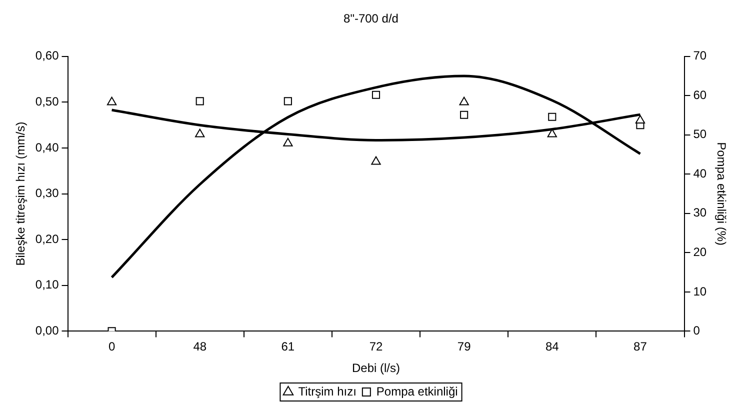 The image size is (742, 416). What do you see at coordinates (700, 134) in the screenshot?
I see `y2-tick-label: 50` at bounding box center [700, 134].